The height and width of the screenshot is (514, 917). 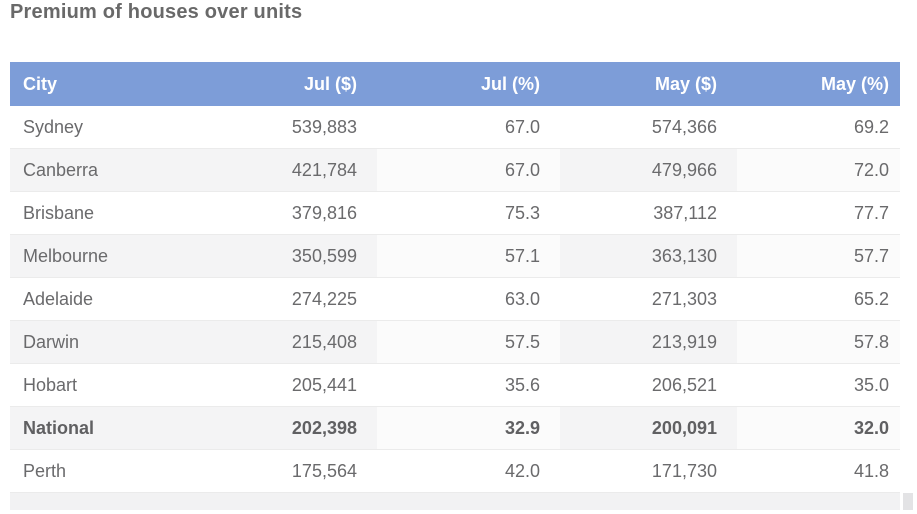 What do you see at coordinates (468, 385) in the screenshot?
I see `cell-jul-pct: 35.6` at bounding box center [468, 385].